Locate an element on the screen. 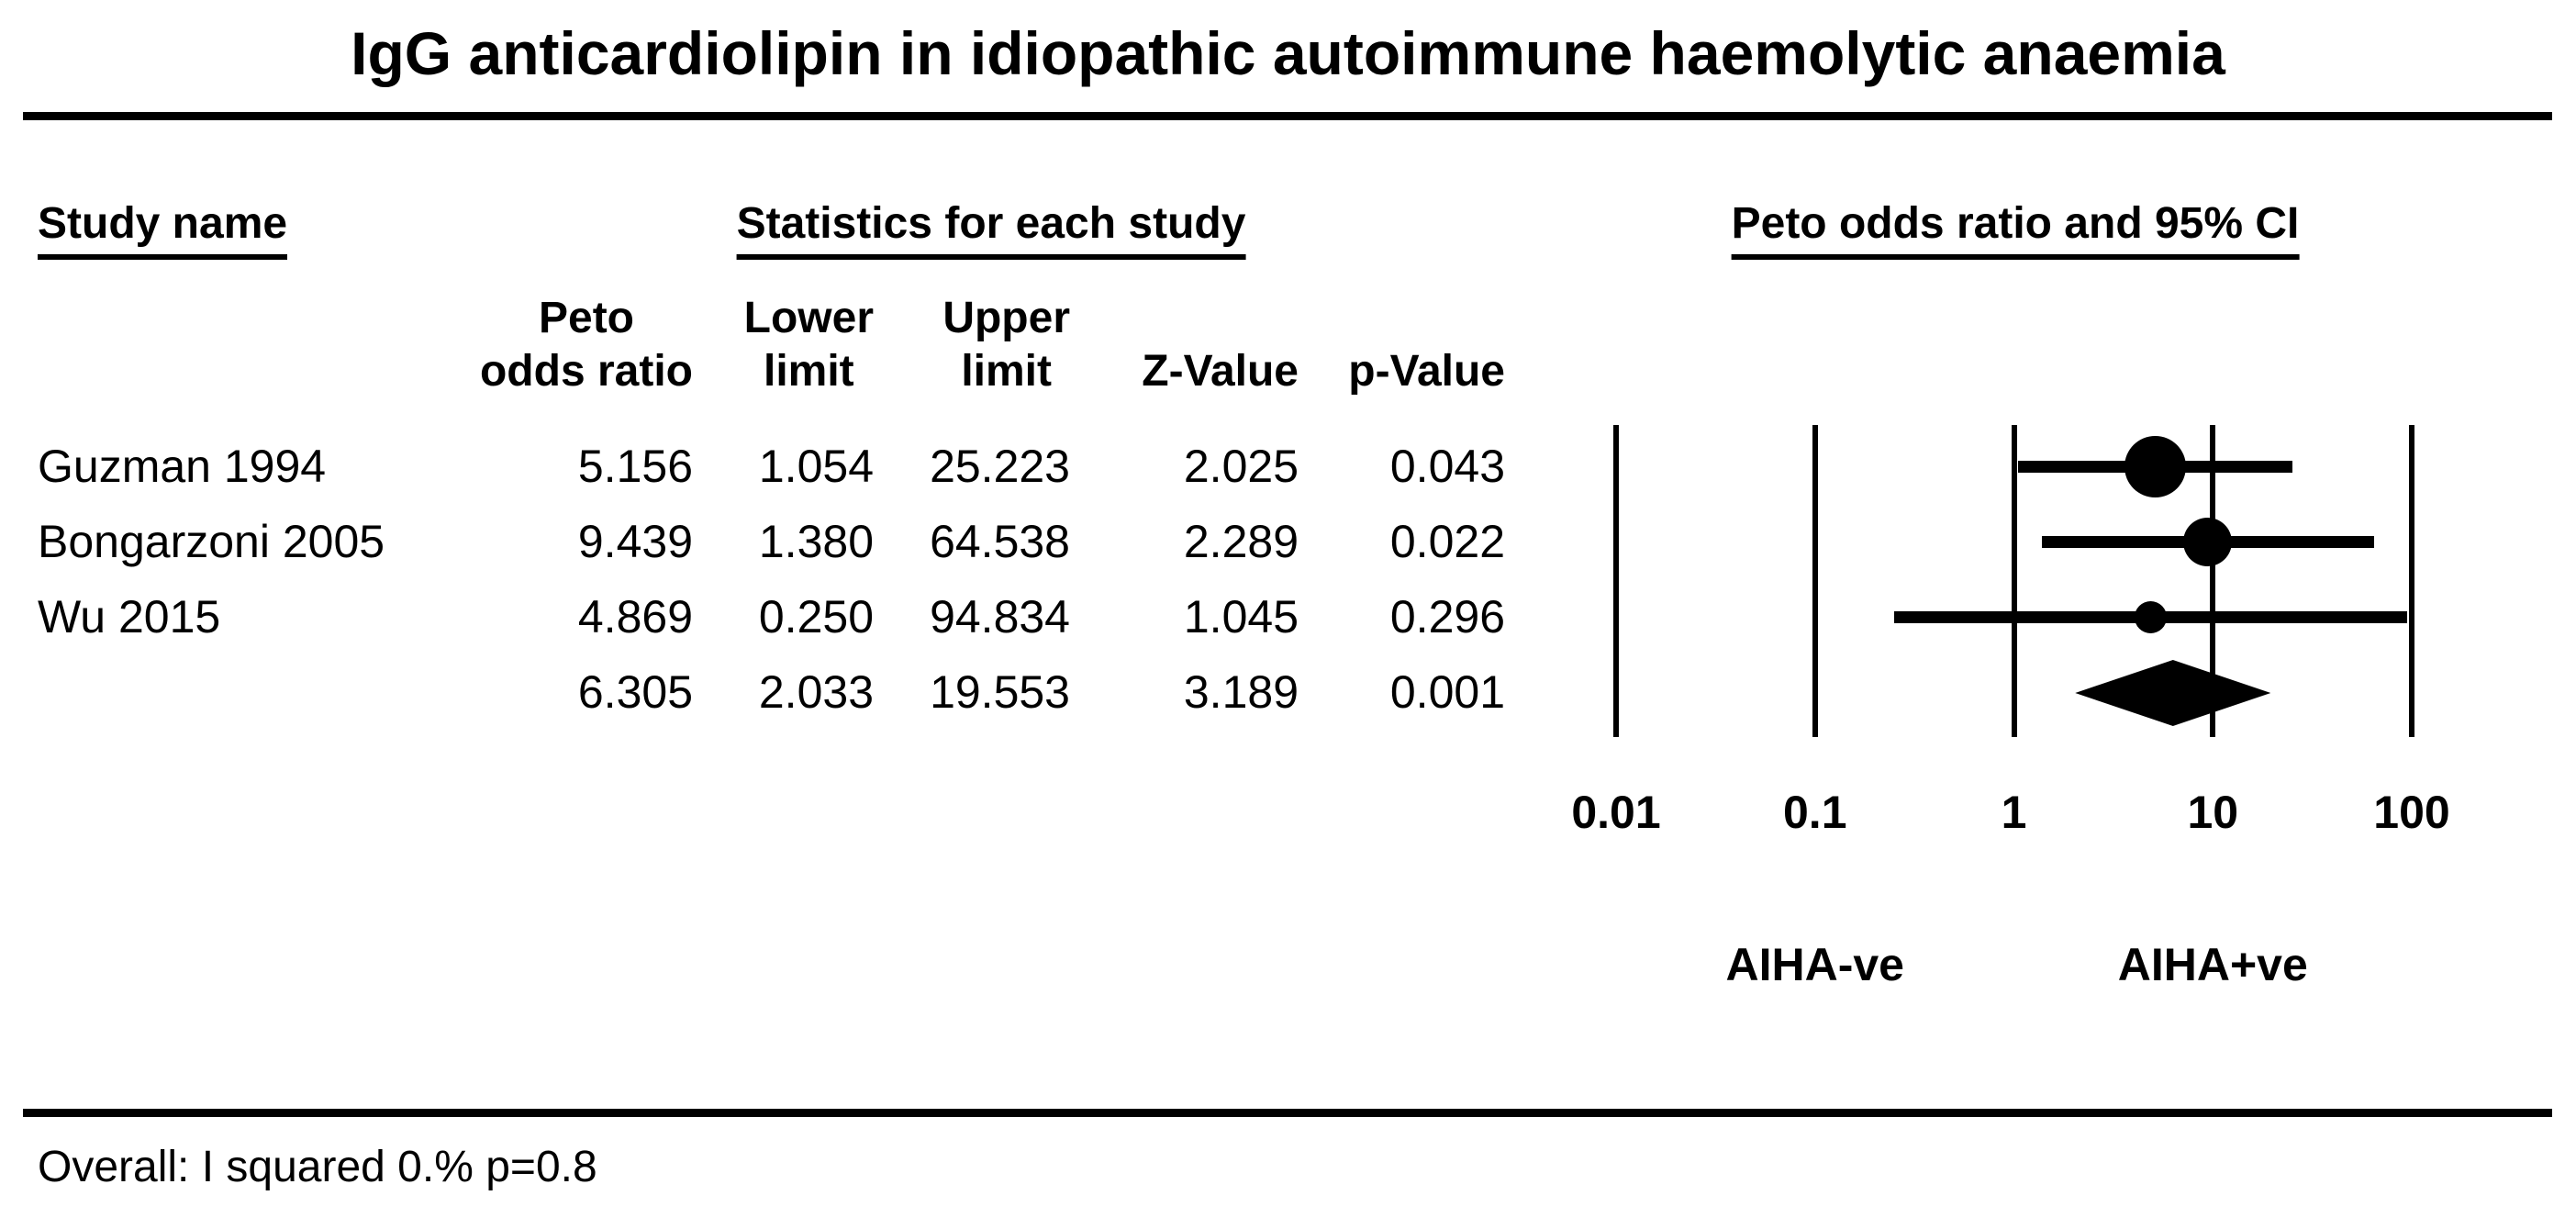 The height and width of the screenshot is (1229, 2576). z-value: 2.289 is located at coordinates (1241, 541).